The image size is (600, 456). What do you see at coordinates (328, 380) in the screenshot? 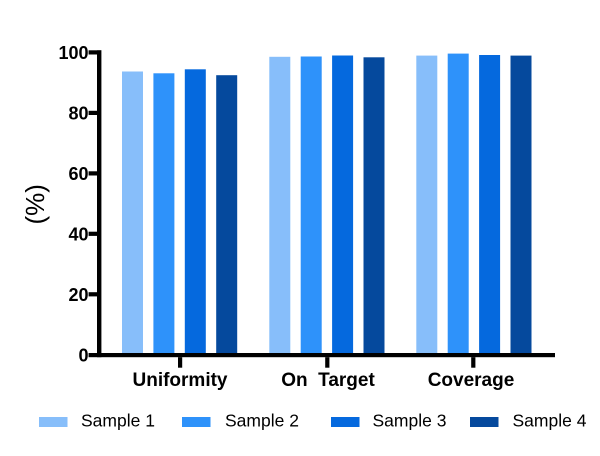
I see `svg-text: On Target` at bounding box center [328, 380].